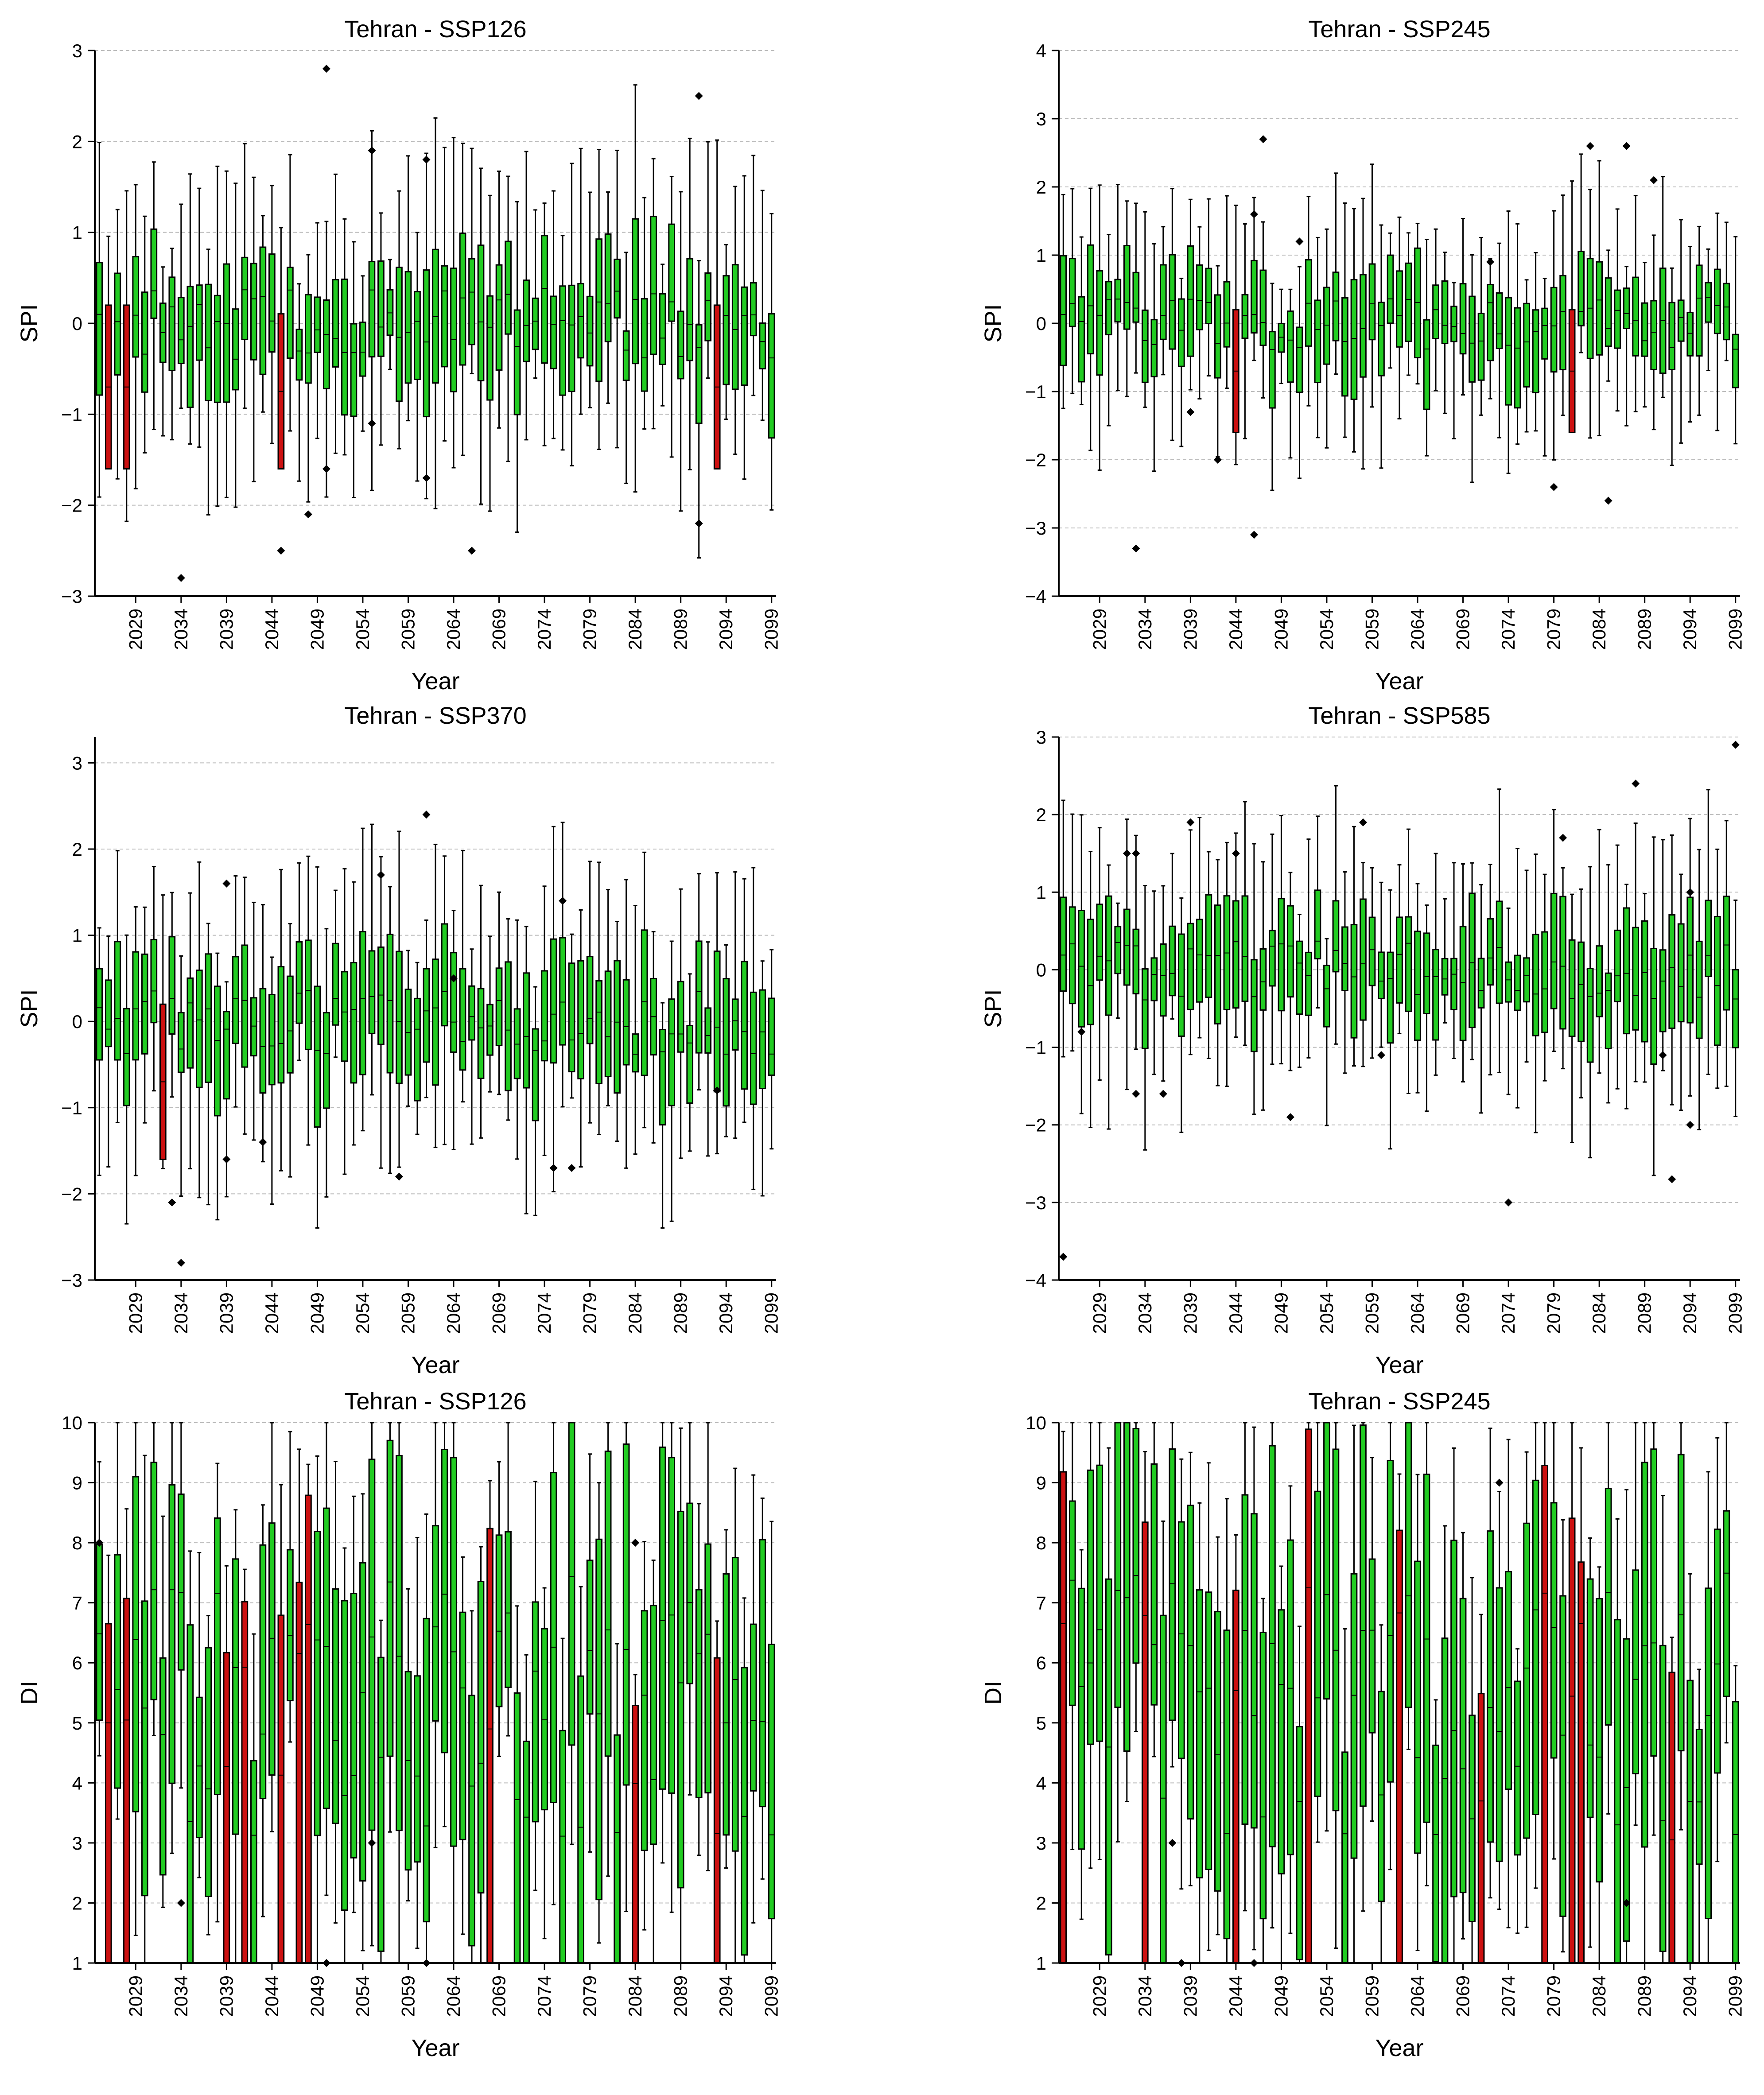 Image resolution: width=1764 pixels, height=2095 pixels. I want to click on x-tick-label: 2064, so click(1417, 1313).